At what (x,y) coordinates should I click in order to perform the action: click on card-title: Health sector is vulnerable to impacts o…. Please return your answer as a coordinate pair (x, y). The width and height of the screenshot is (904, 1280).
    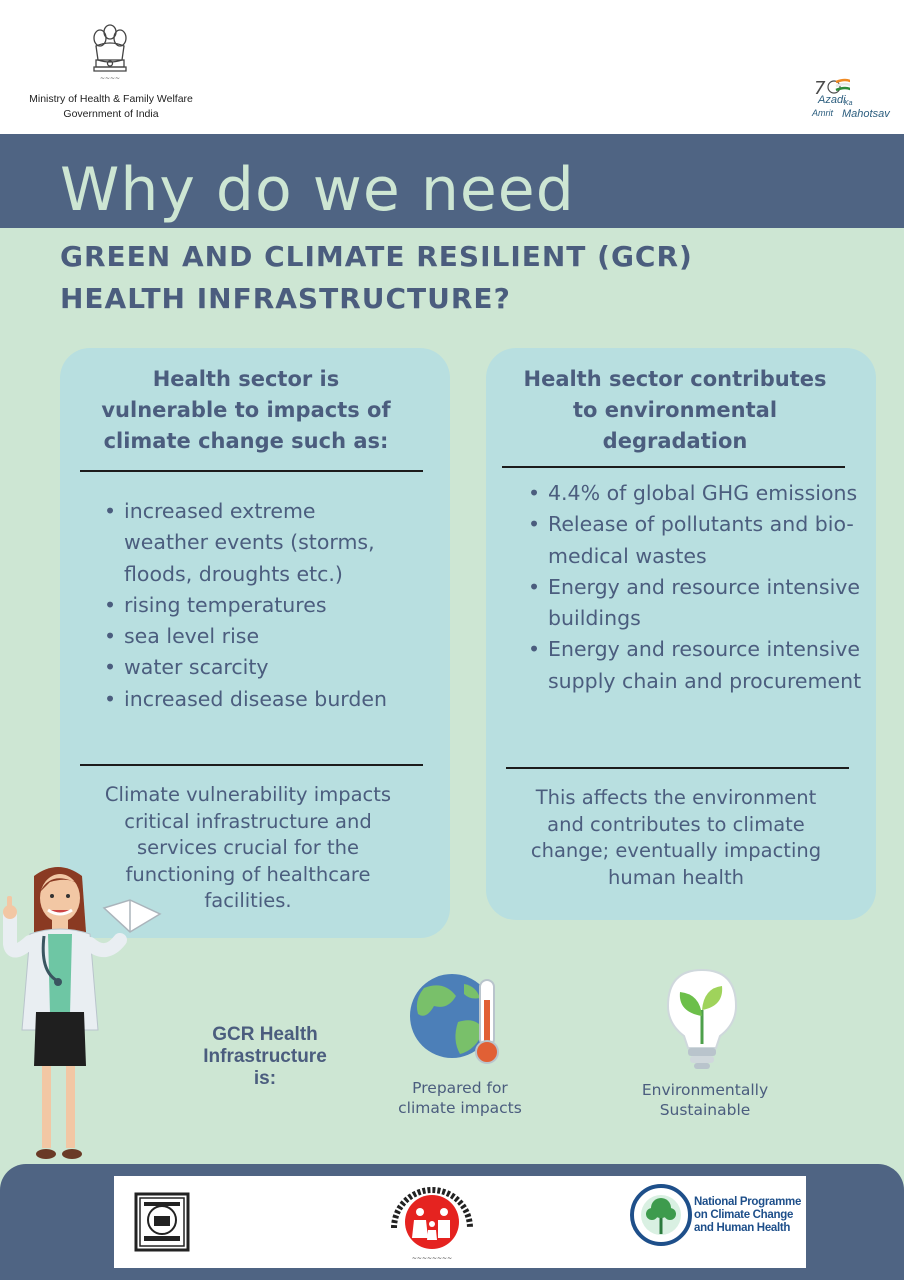
    Looking at the image, I should click on (246, 410).